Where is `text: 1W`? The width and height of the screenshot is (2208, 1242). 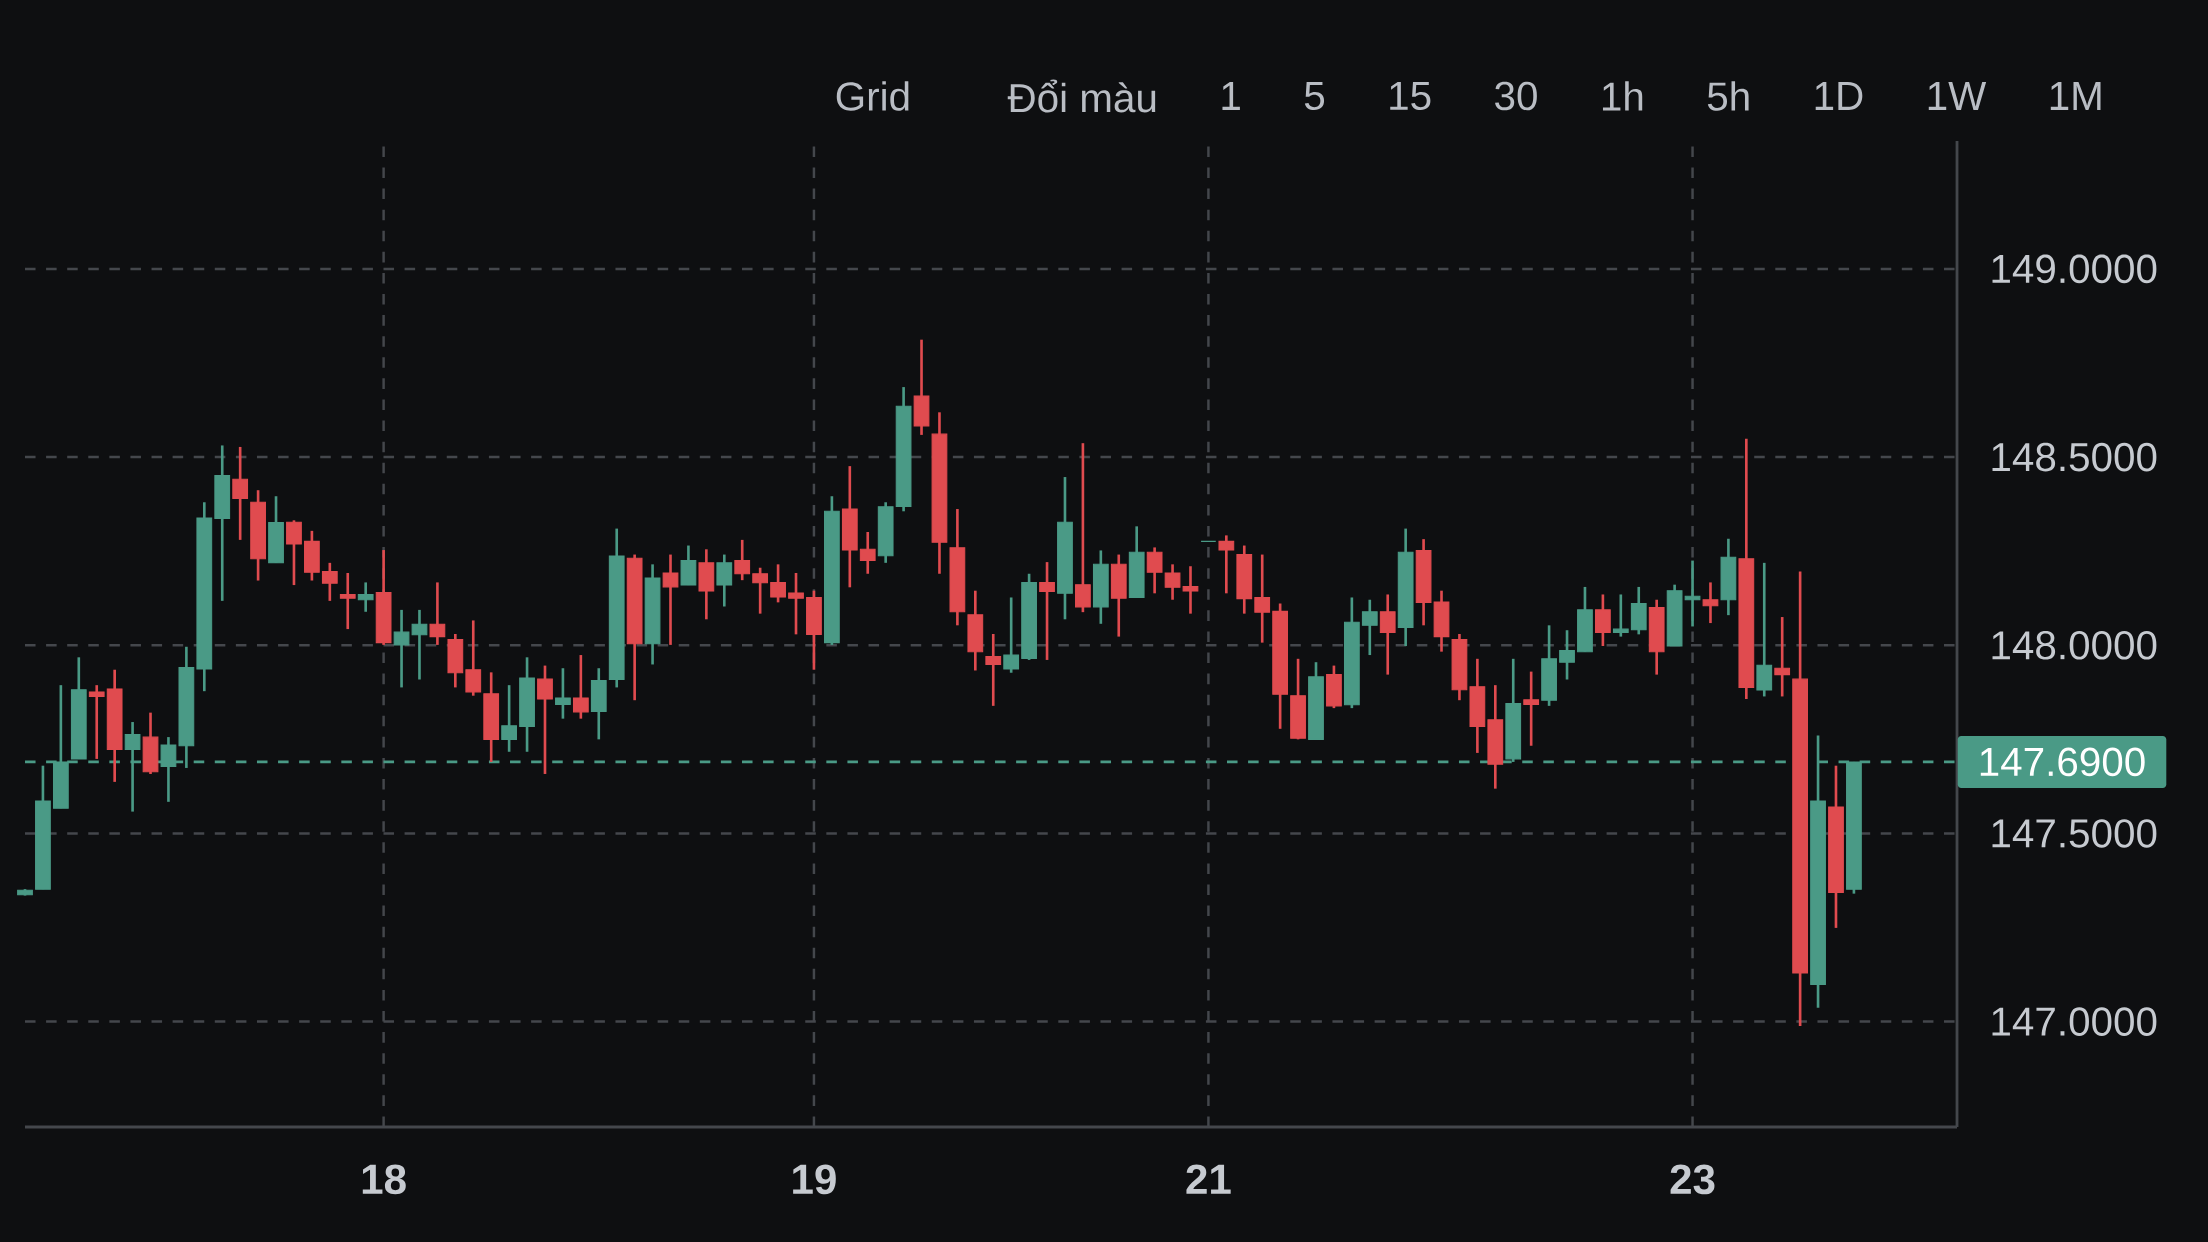 text: 1W is located at coordinates (1957, 96).